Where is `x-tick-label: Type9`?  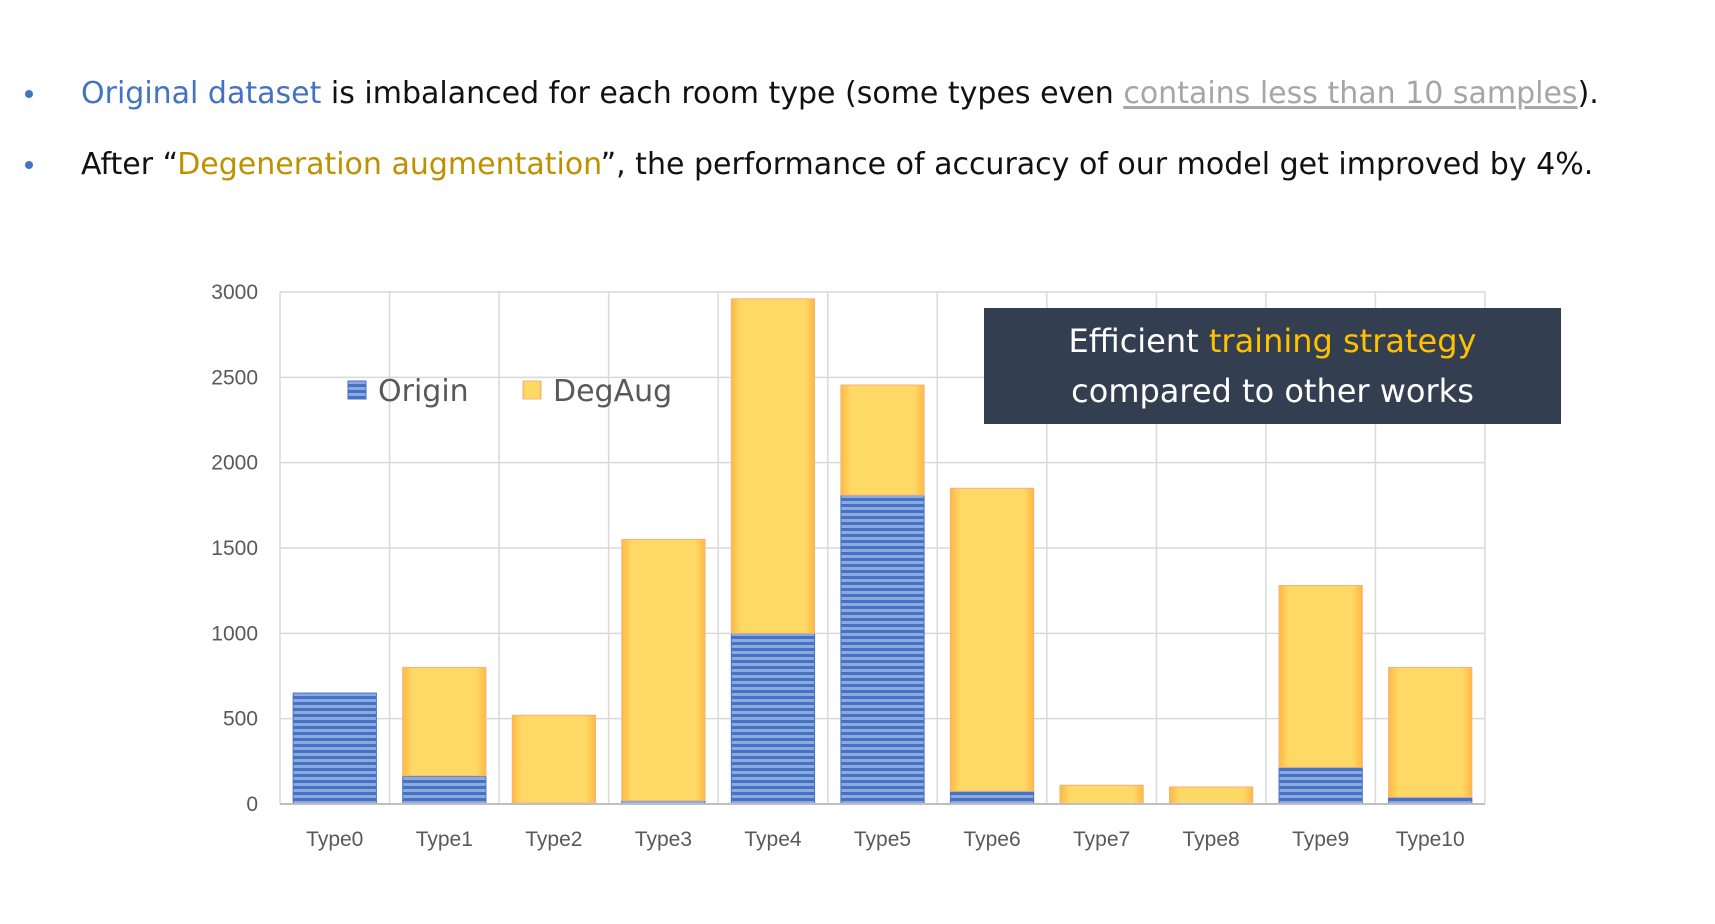
x-tick-label: Type9 is located at coordinates (1320, 839).